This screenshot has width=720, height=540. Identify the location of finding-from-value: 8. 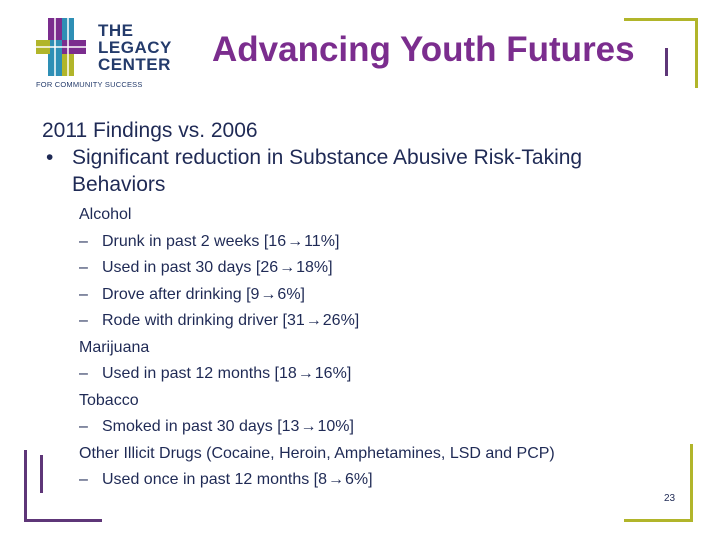
(323, 479).